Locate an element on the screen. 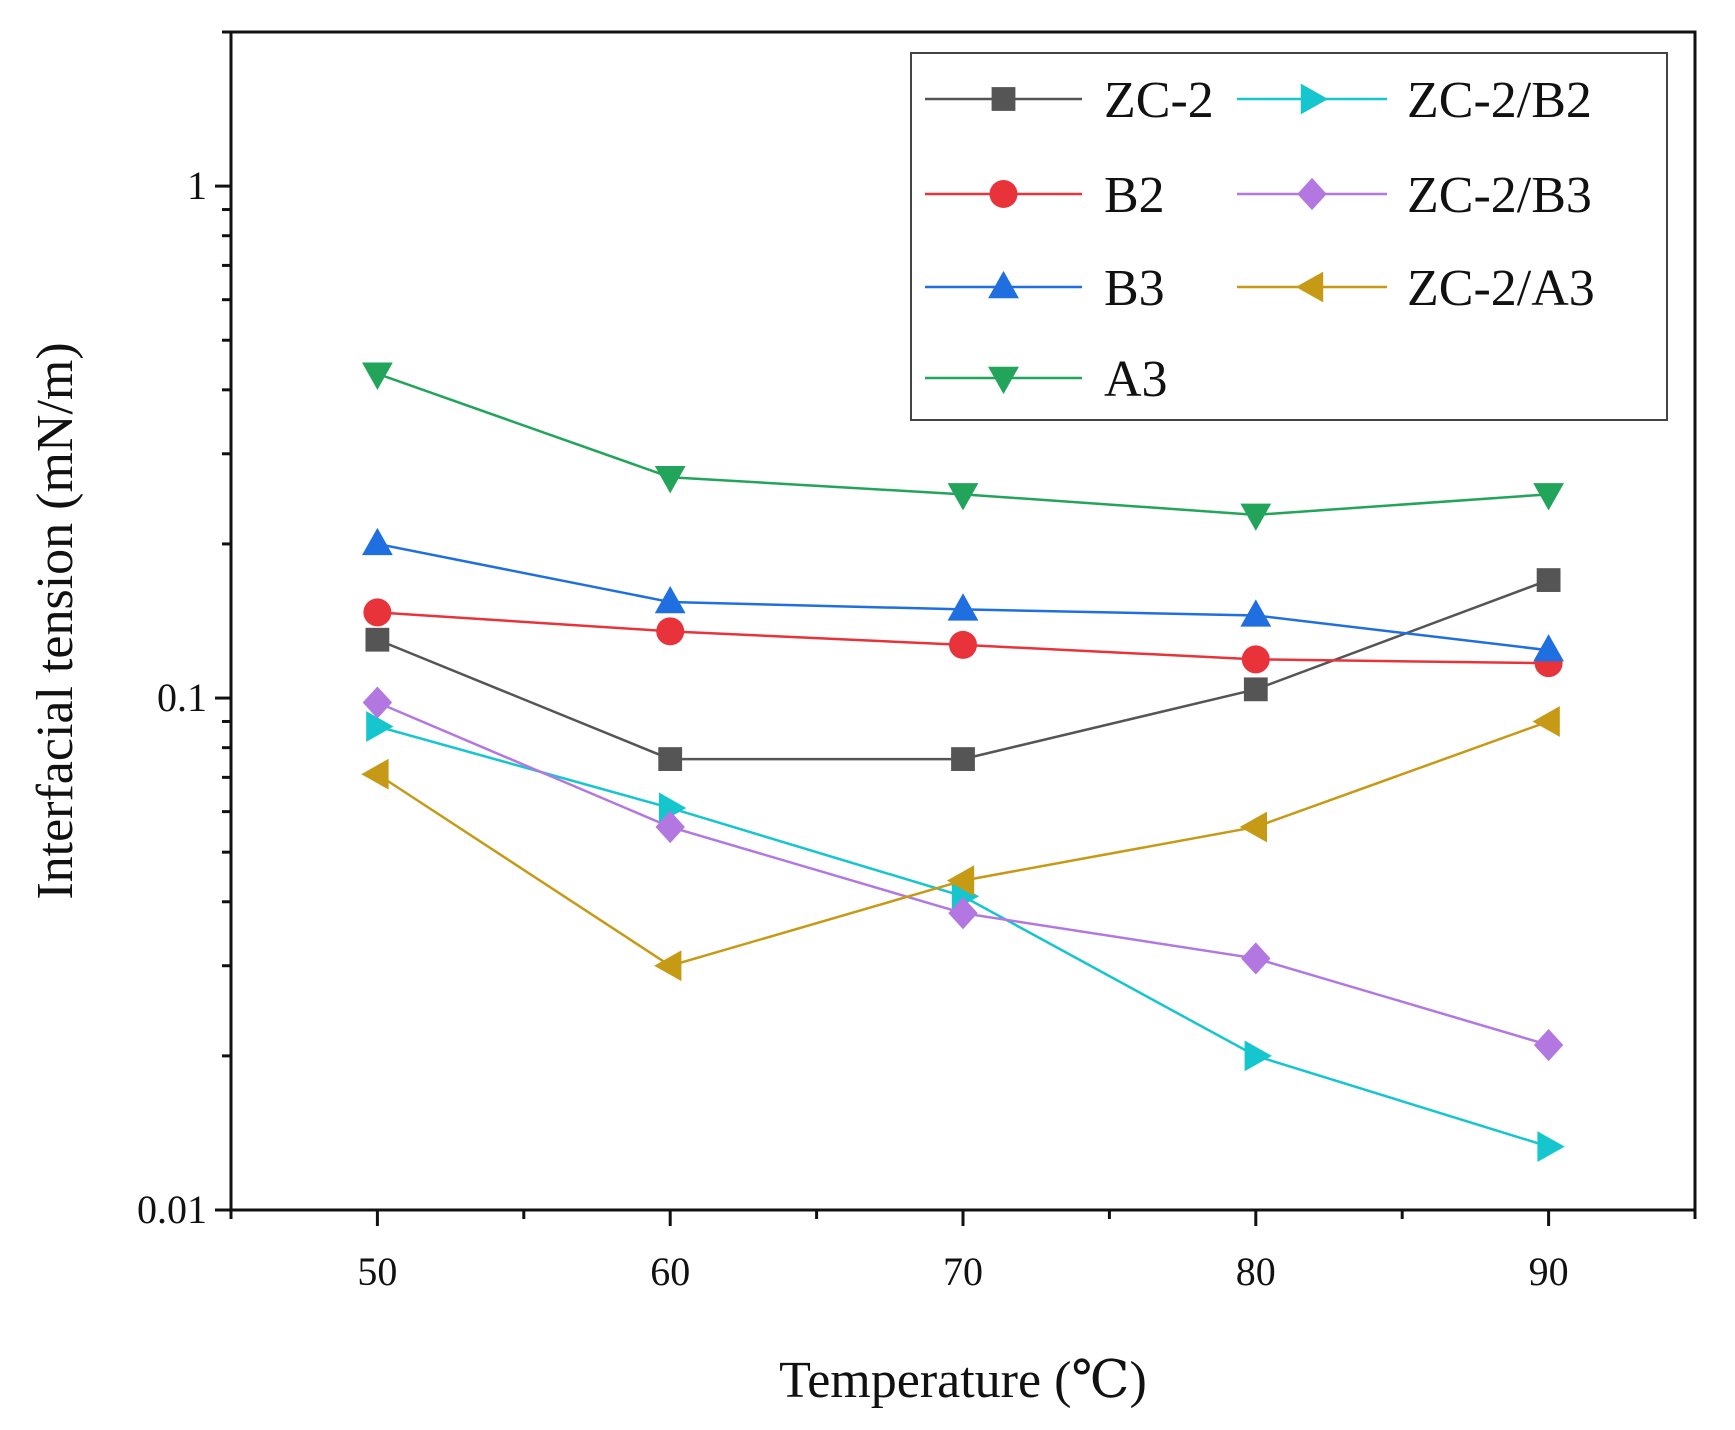 The width and height of the screenshot is (1735, 1430). x-axis-title: Temperature (℃) is located at coordinates (963, 1380).